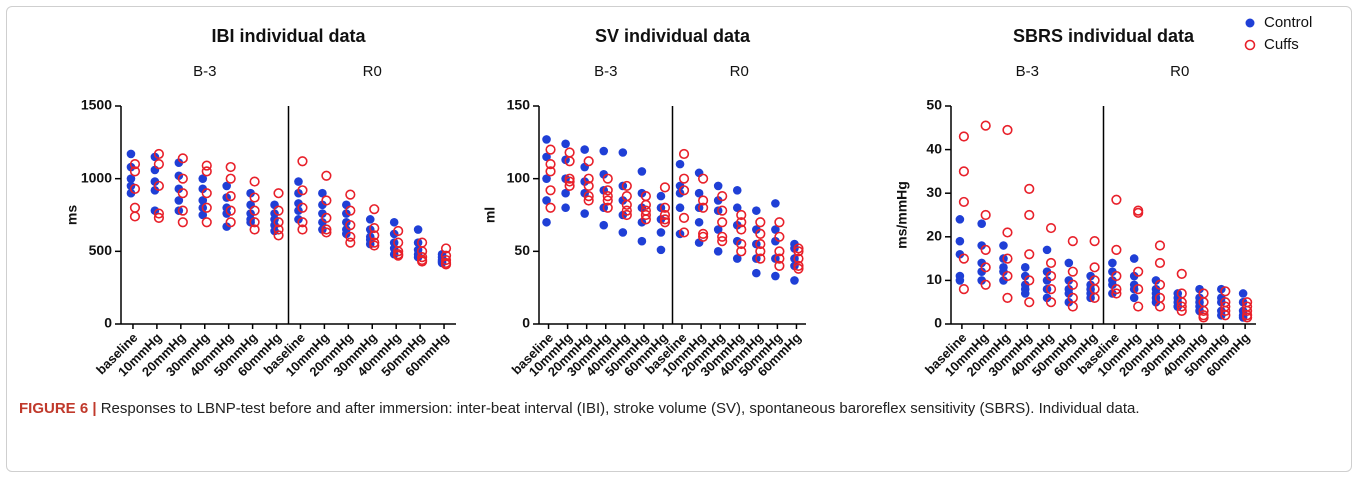 The width and height of the screenshot is (1360, 480). Describe the element at coordinates (1104, 36) in the screenshot. I see `chart-title: SBRS individual data` at that location.